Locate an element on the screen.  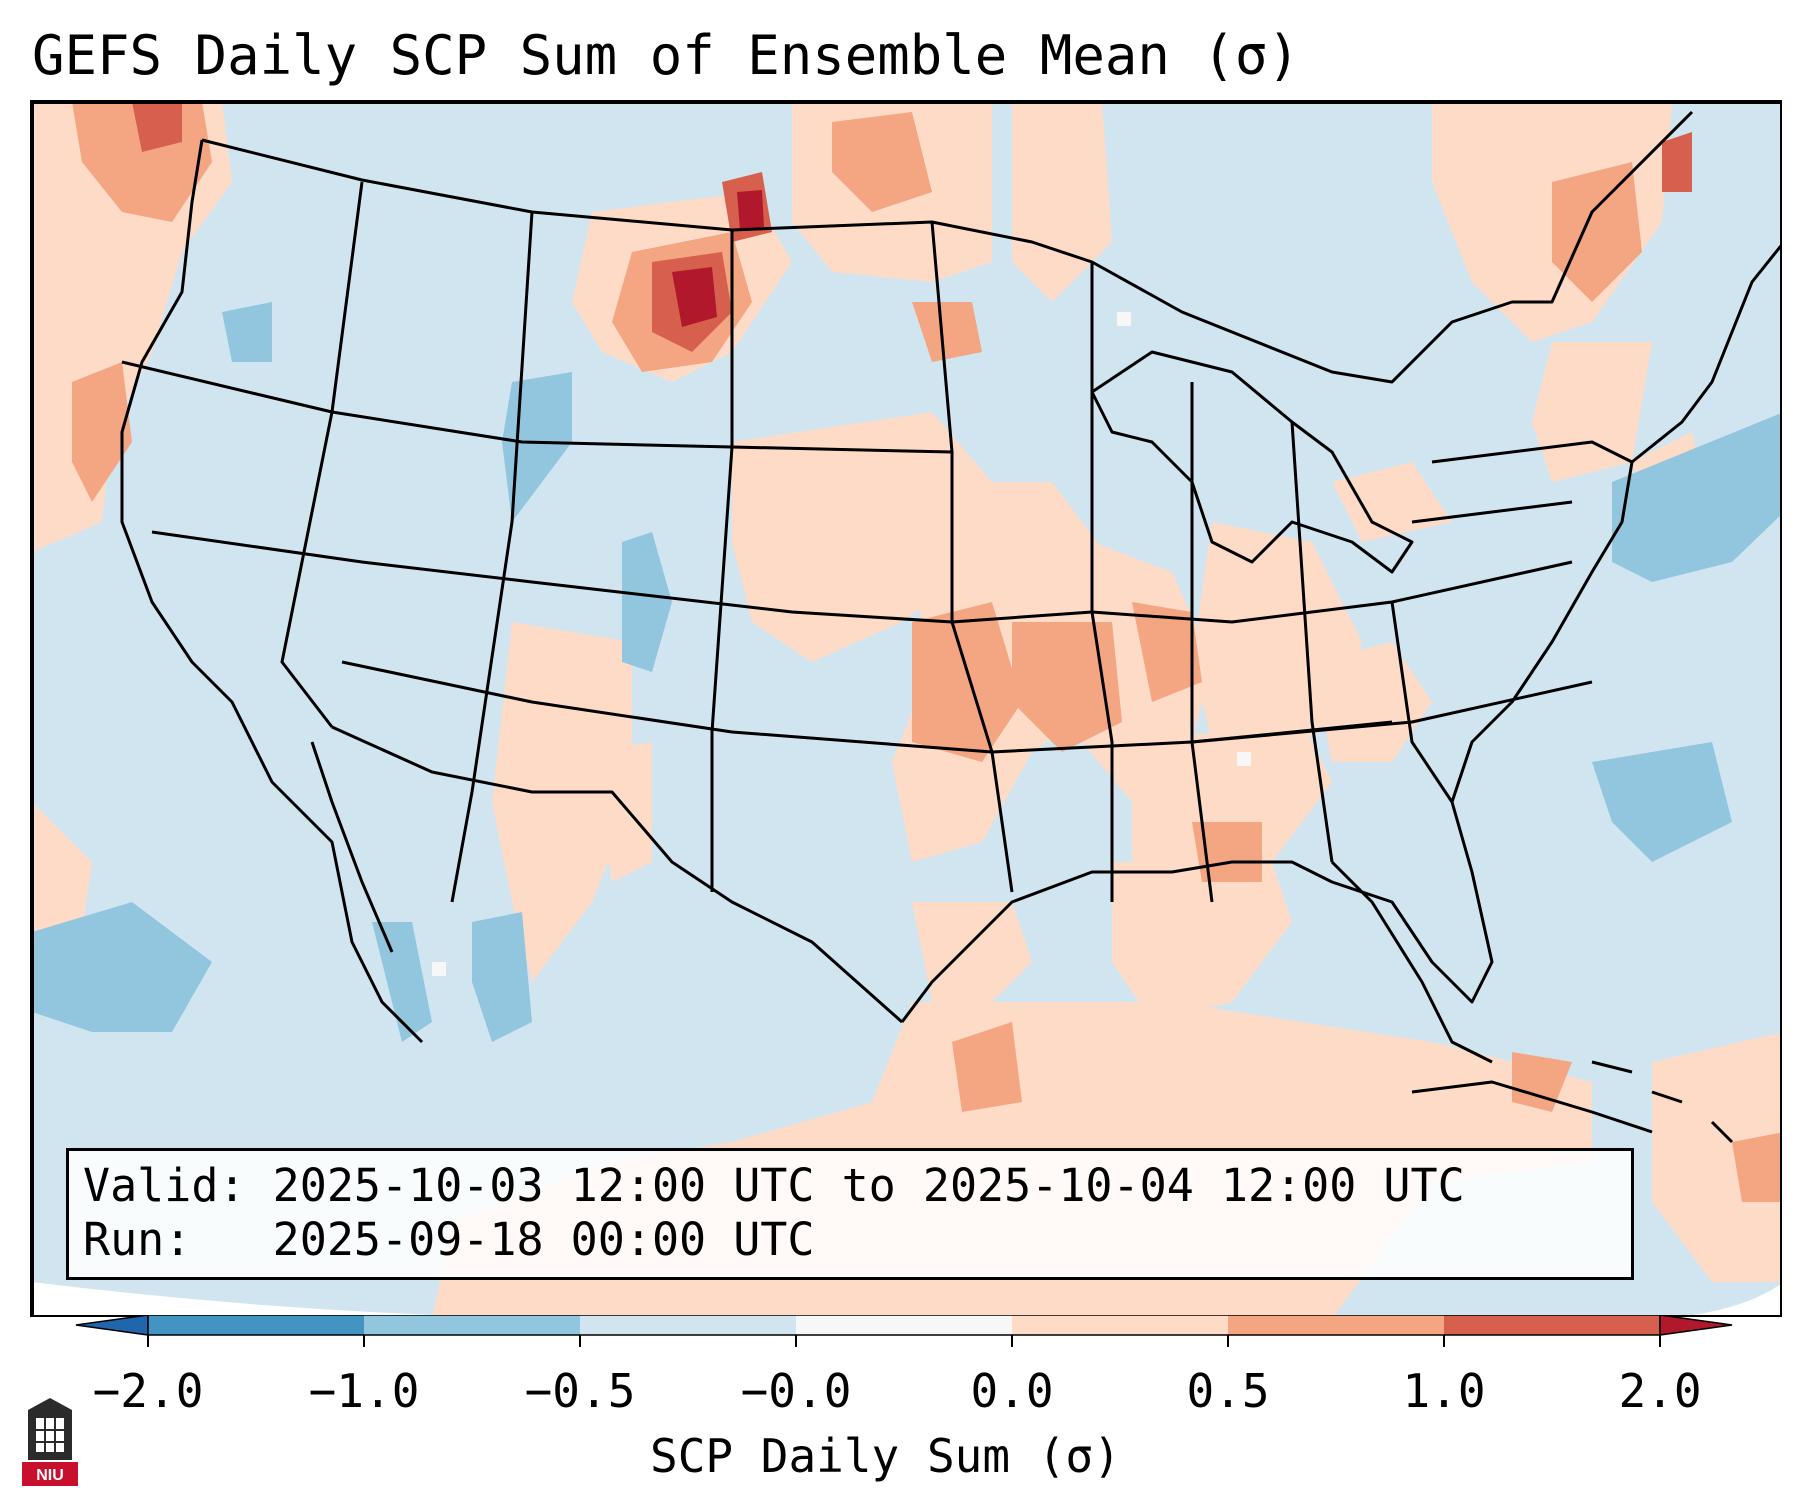
colorbar-tick-label: 2.0 is located at coordinates (1660, 1391).